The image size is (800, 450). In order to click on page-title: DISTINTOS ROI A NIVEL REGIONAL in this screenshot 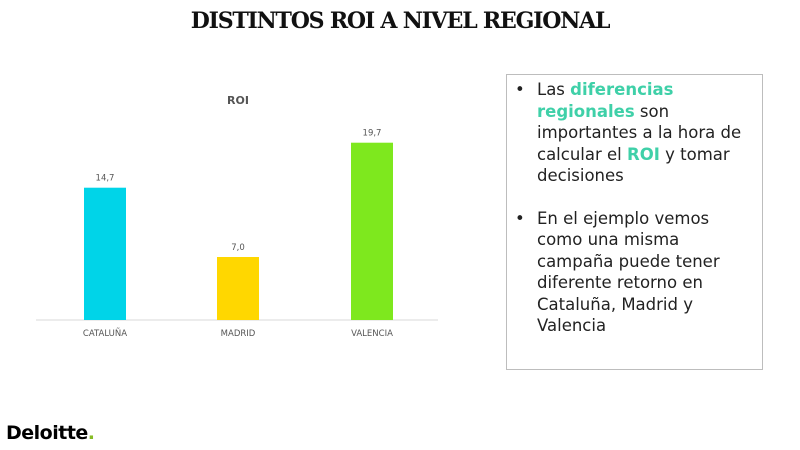, I will do `click(400, 21)`.